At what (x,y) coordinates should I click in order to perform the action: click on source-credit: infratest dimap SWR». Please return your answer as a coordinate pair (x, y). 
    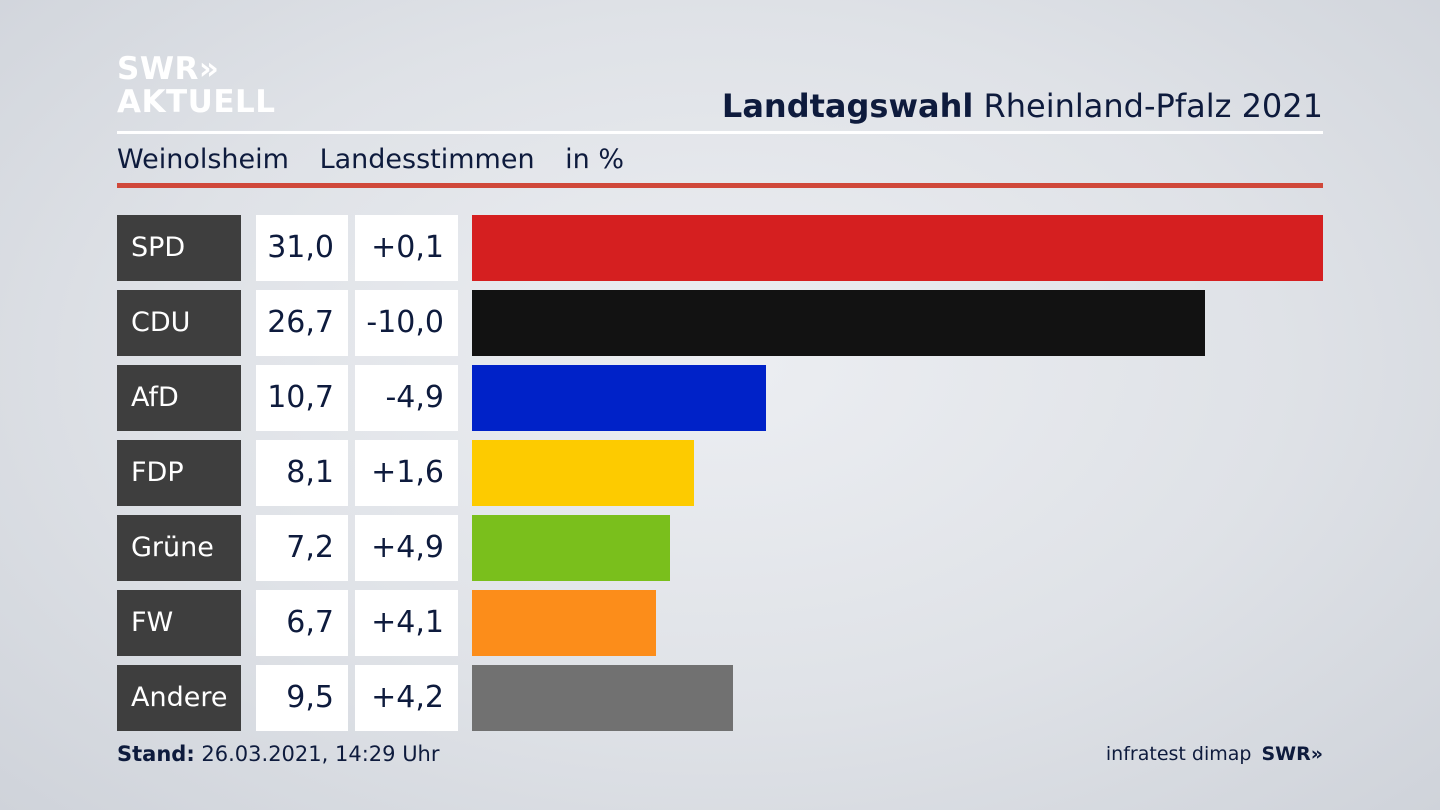
    Looking at the image, I should click on (1214, 754).